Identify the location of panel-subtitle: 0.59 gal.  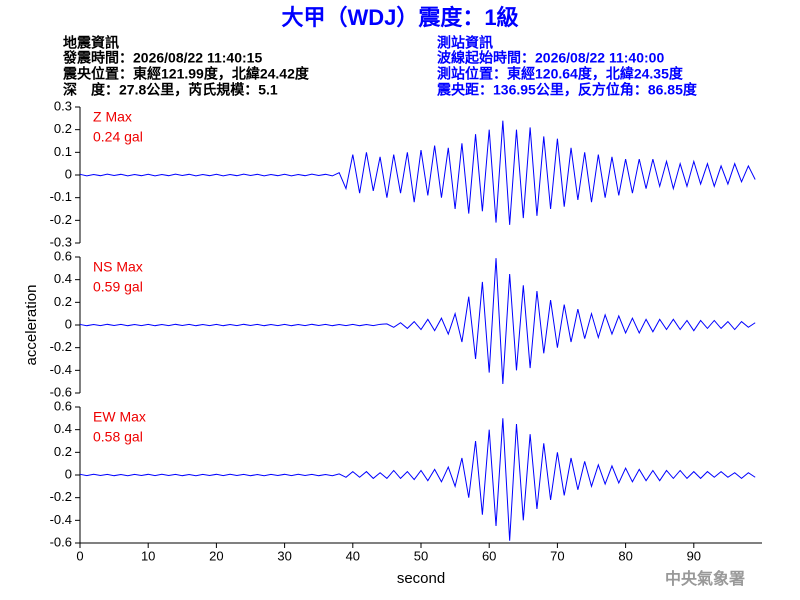
(118, 287).